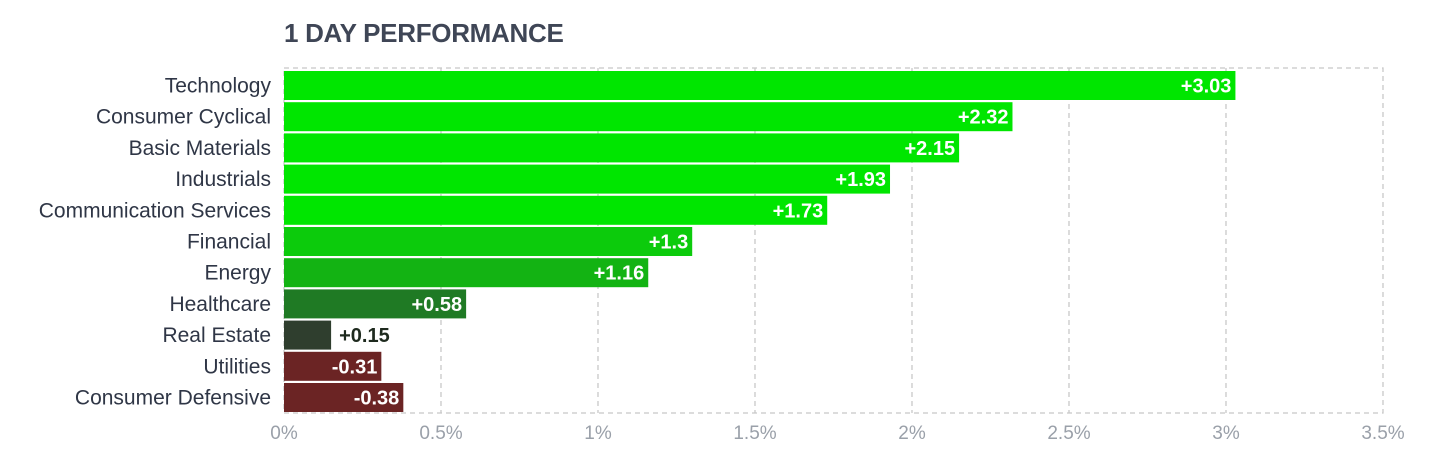 The image size is (1456, 469). What do you see at coordinates (440, 433) in the screenshot?
I see `x-tick-label: 0.5%` at bounding box center [440, 433].